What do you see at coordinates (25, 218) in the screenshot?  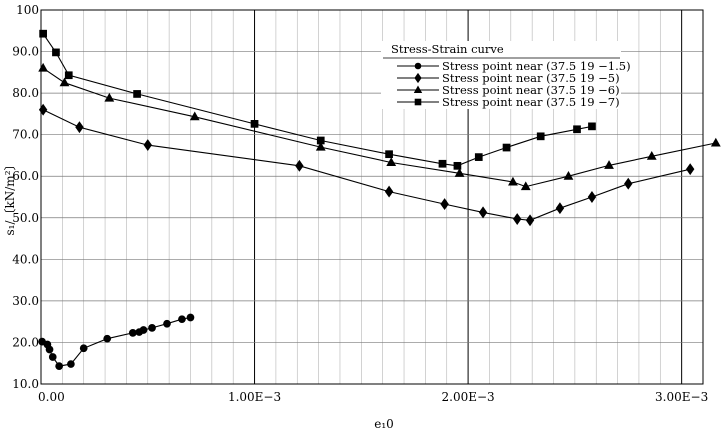 I see `y-tick-label: 50.0` at bounding box center [25, 218].